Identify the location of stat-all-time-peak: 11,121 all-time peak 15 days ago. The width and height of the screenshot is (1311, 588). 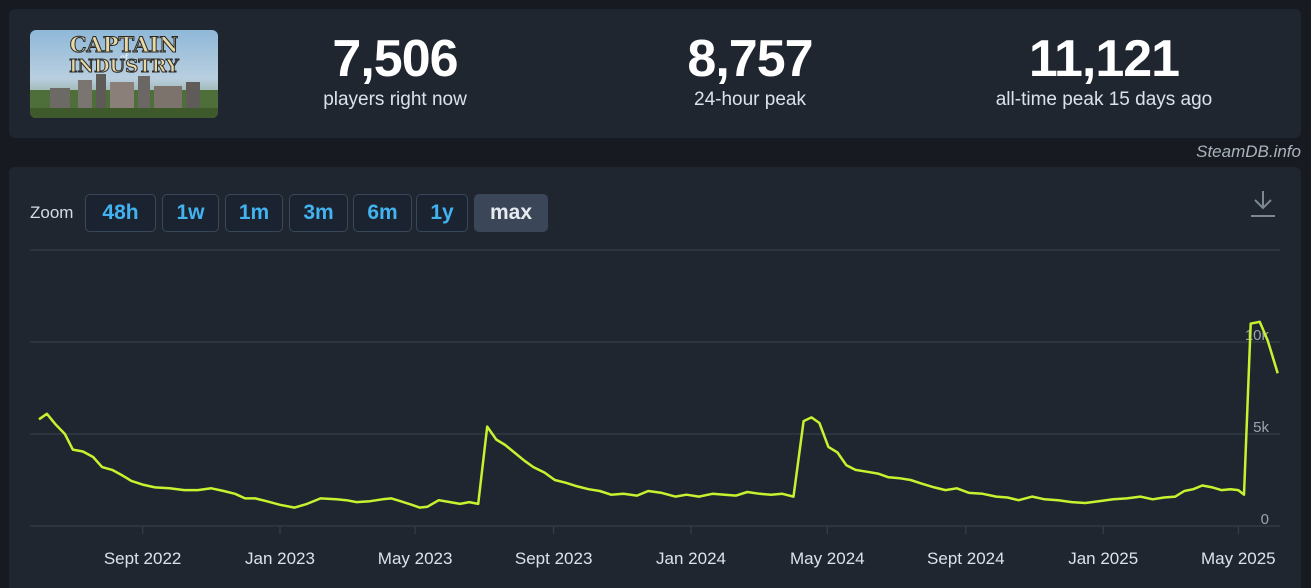
(1104, 71).